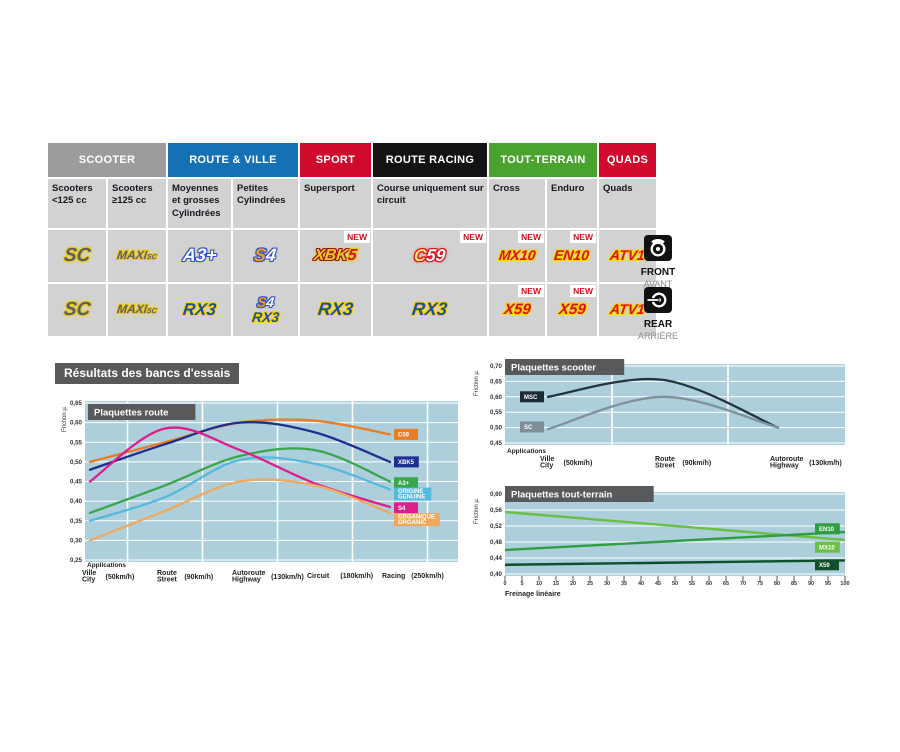  What do you see at coordinates (562, 495) in the screenshot?
I see `svg-text: Plaquettes tout-terrain` at bounding box center [562, 495].